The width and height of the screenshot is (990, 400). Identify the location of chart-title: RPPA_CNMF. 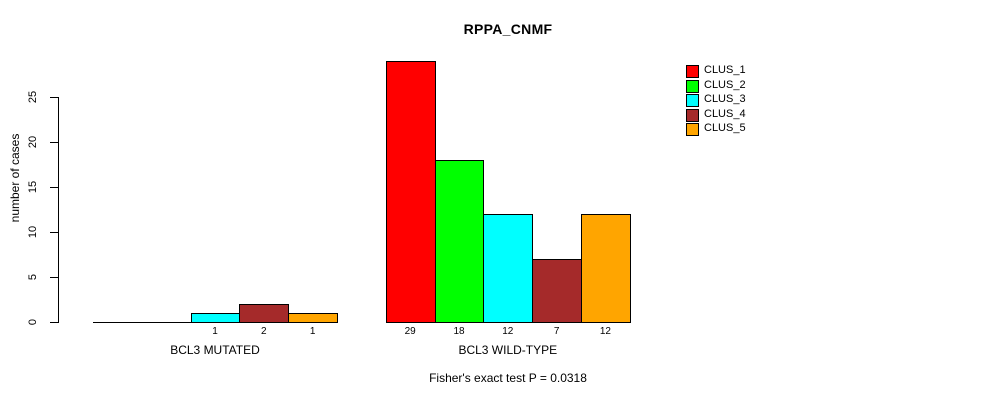
(508, 29).